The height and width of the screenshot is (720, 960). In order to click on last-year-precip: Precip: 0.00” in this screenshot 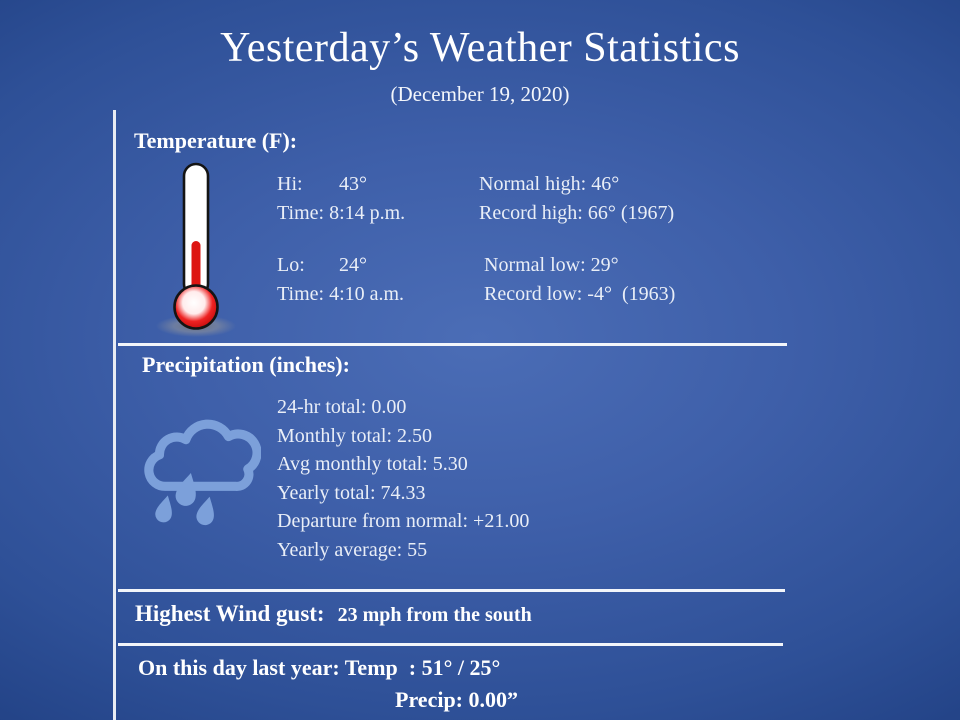, I will do `click(457, 699)`.